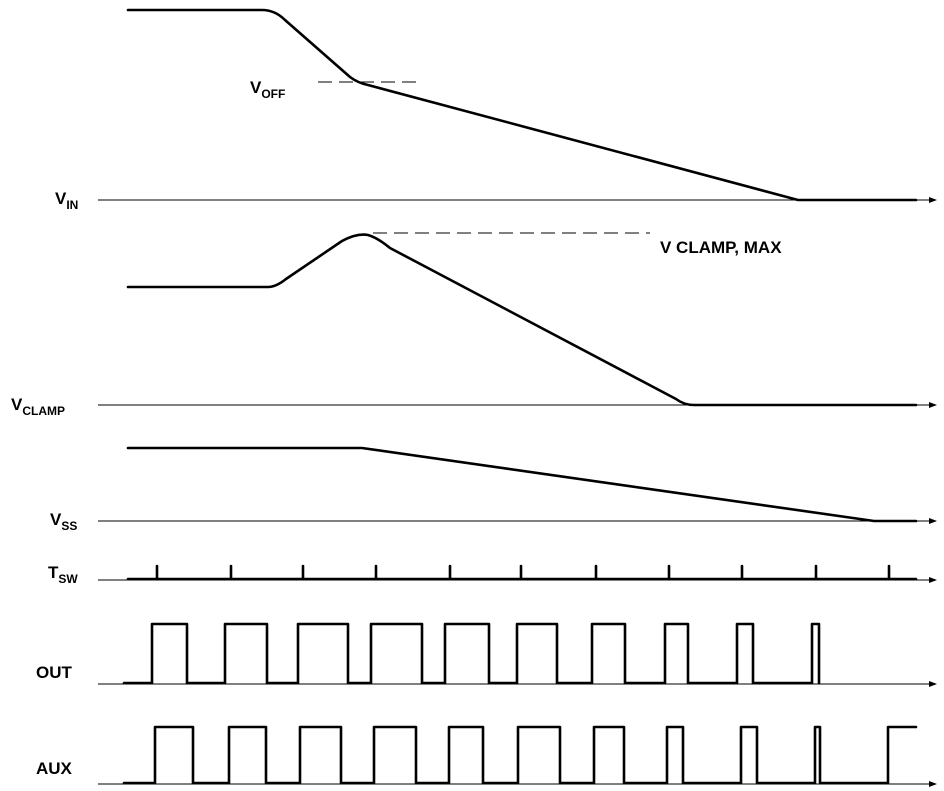 Image resolution: width=944 pixels, height=791 pixels. I want to click on vin-label: VIN, so click(66, 200).